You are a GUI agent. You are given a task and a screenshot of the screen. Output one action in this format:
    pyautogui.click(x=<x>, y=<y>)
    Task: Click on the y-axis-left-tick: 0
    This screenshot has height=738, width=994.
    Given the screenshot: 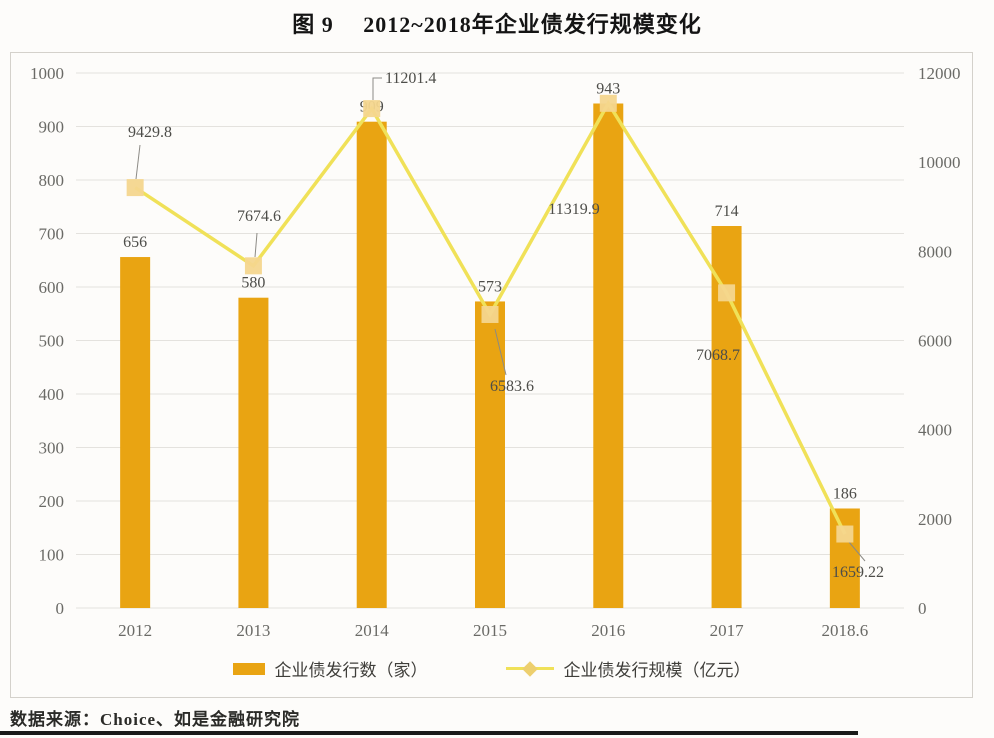 What is the action you would take?
    pyautogui.click(x=60, y=608)
    